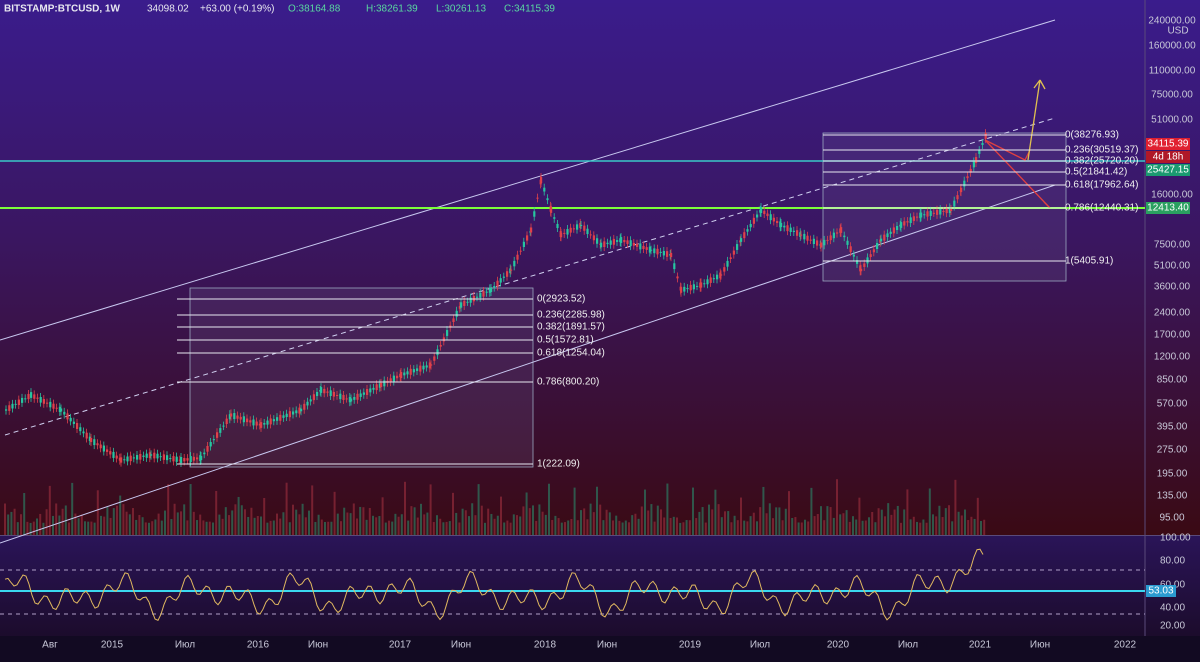 The width and height of the screenshot is (1200, 662). Describe the element at coordinates (600, 649) in the screenshot. I see `time-axis-bg` at that location.